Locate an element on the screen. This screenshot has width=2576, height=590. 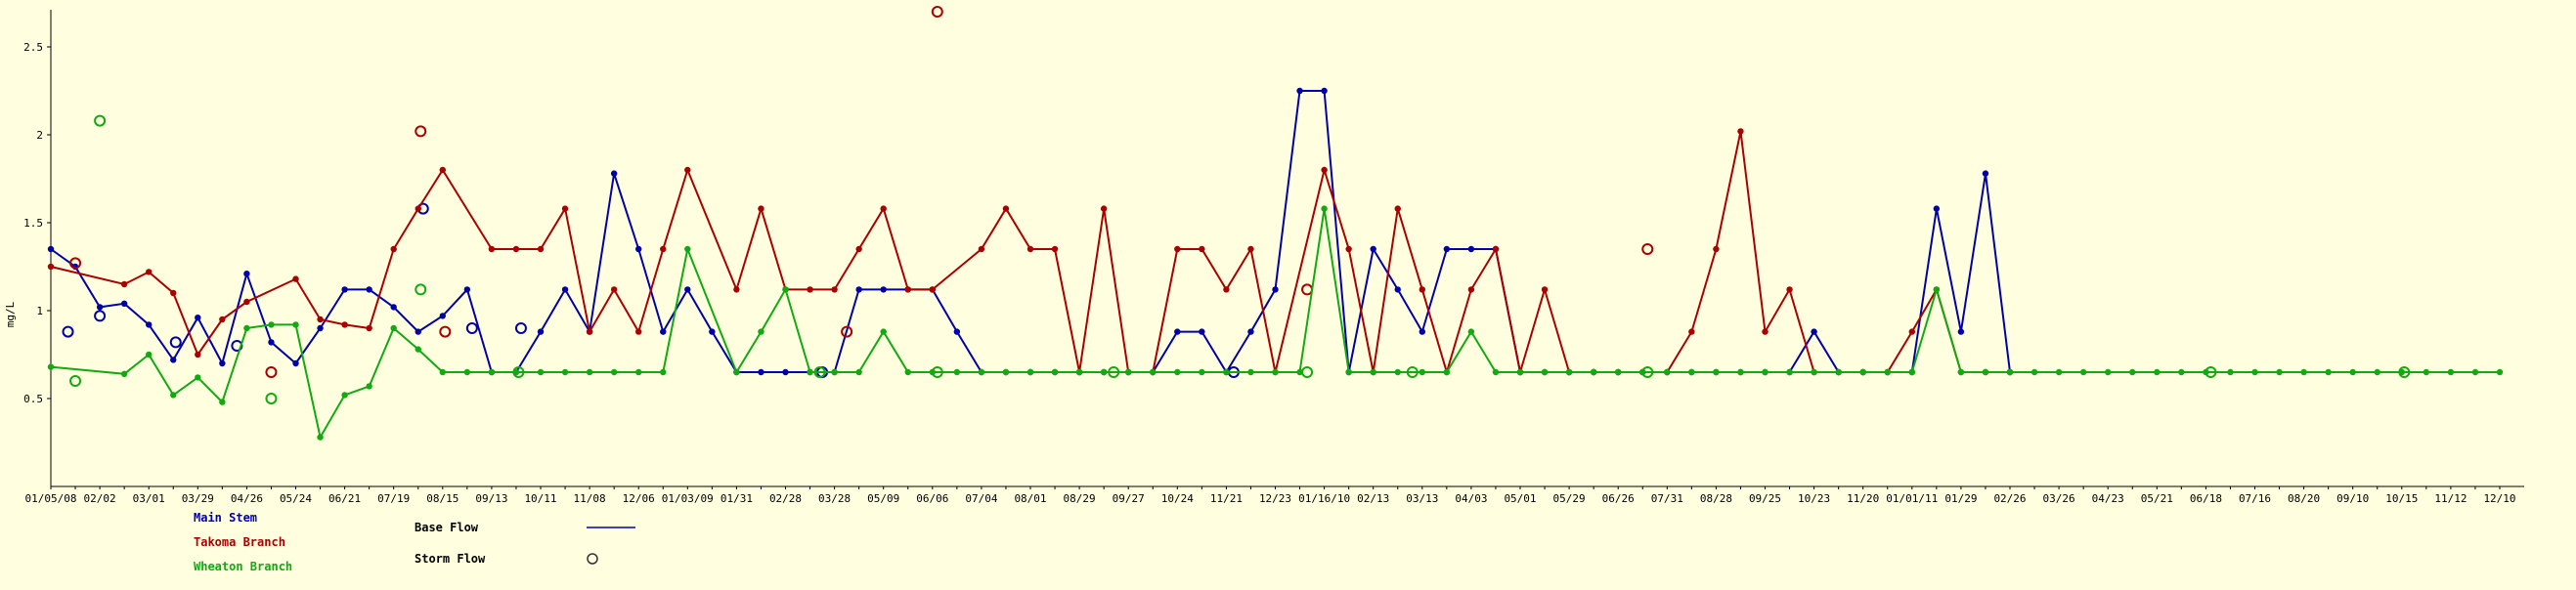
x-tick-label: 02/28 is located at coordinates (785, 498).